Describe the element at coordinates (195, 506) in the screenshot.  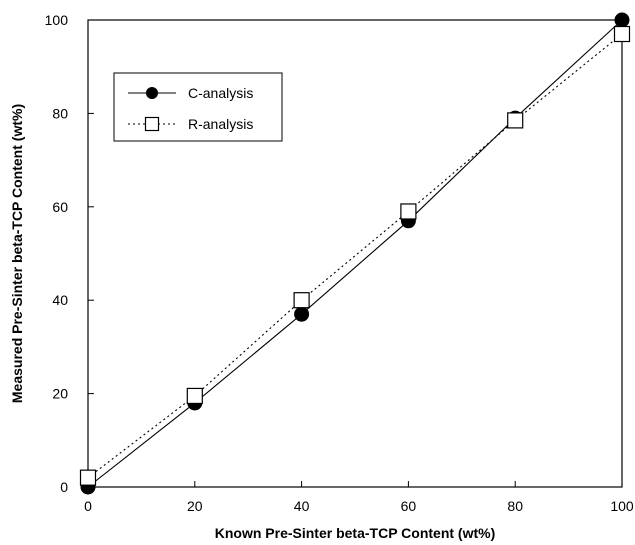
I see `x-tick-label: 20` at that location.